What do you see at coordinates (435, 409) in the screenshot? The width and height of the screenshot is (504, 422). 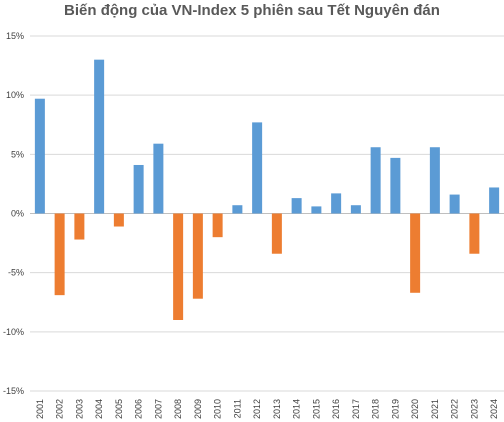 I see `x-tick-label: 2021` at bounding box center [435, 409].